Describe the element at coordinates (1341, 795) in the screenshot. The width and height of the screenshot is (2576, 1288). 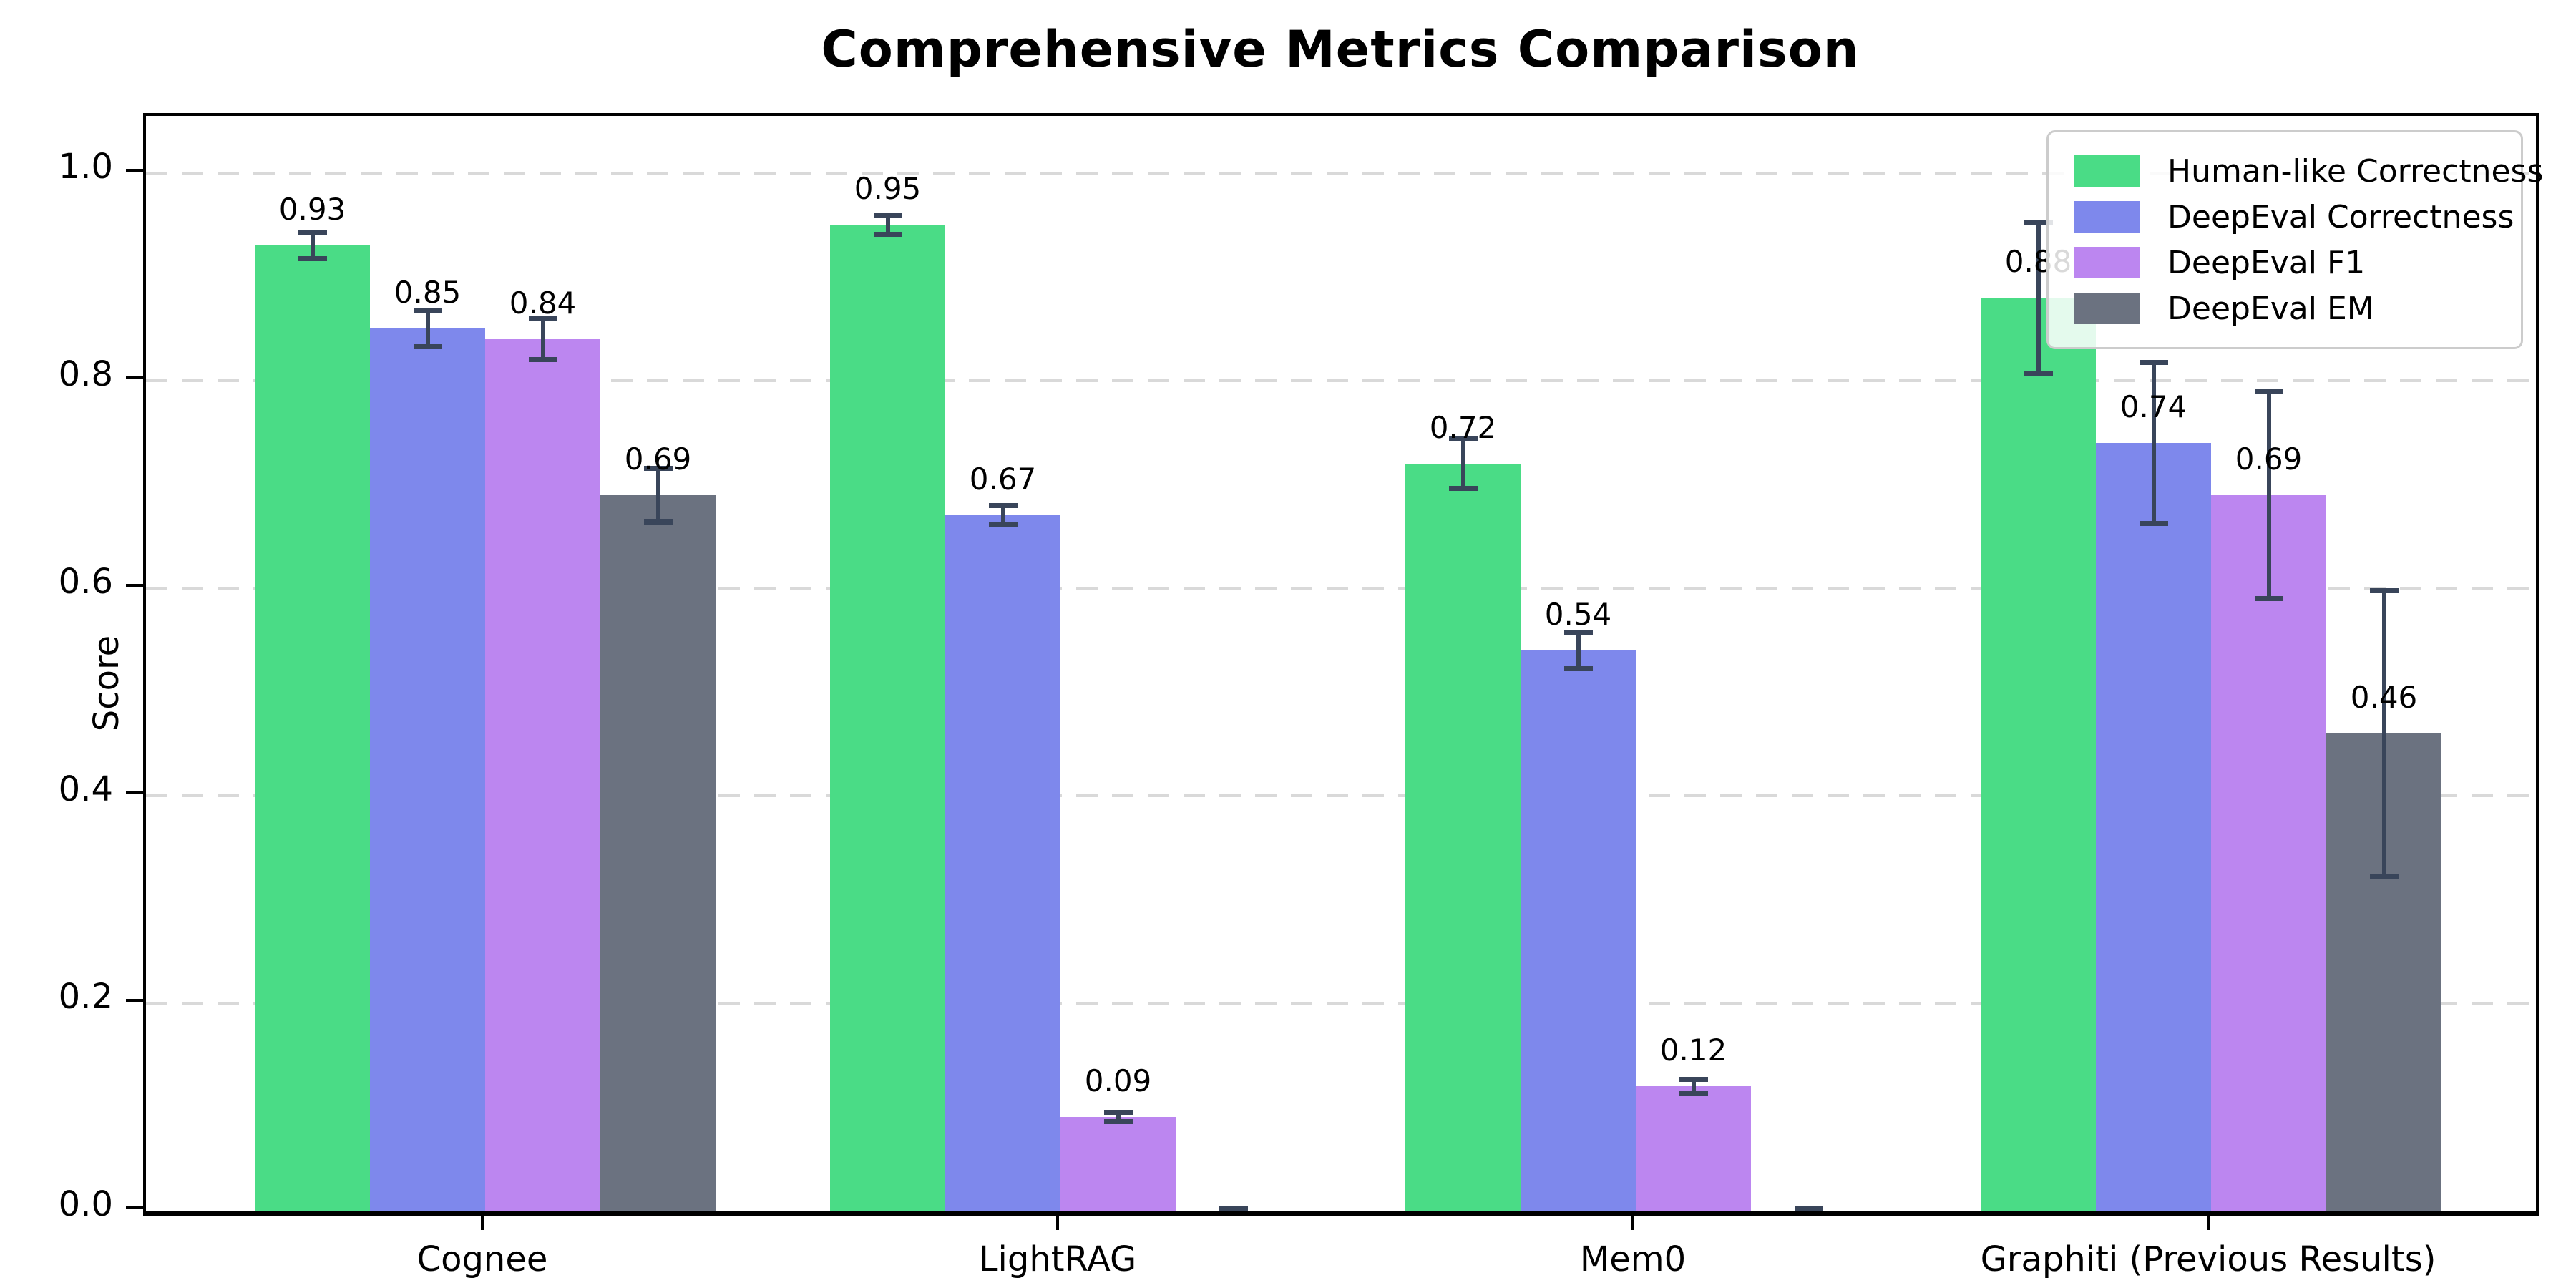
I see `gridline-0.4` at that location.